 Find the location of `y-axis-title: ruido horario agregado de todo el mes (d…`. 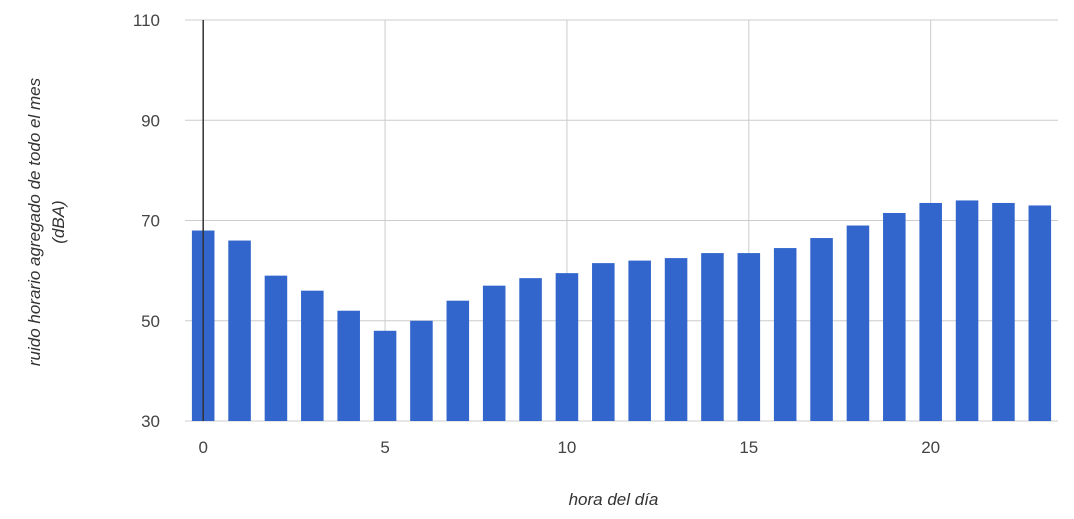

y-axis-title: ruido horario agregado de todo el mes (d… is located at coordinates (46, 221).